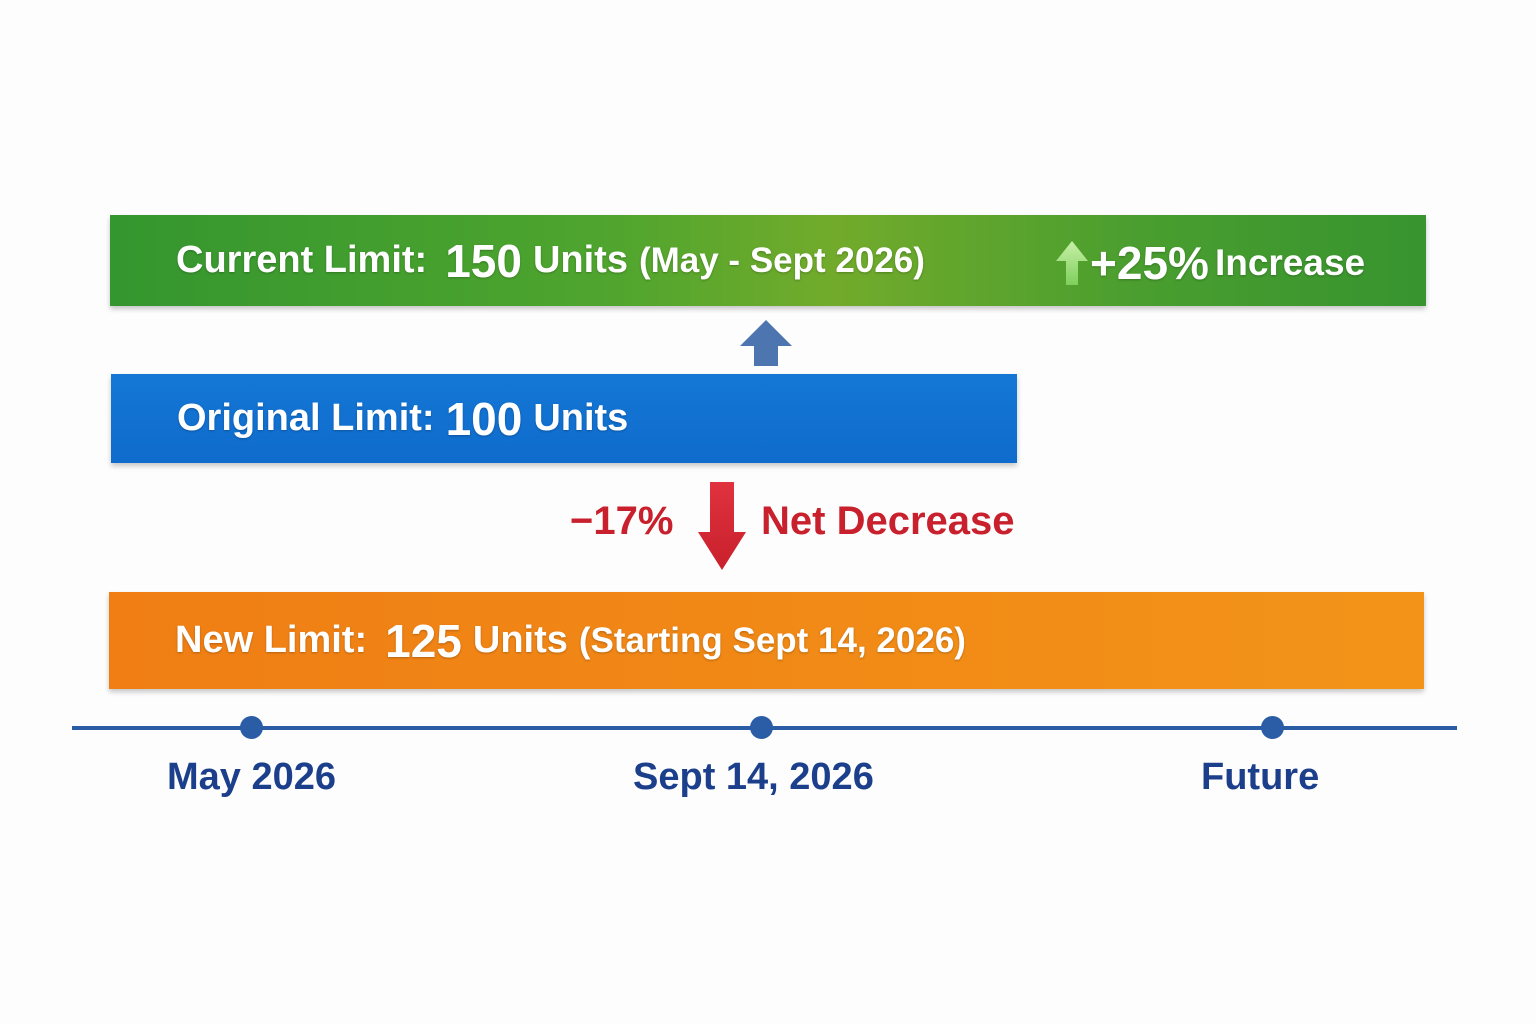 This screenshot has width=1536, height=1024. I want to click on up-arrow-icon, so click(1072, 263).